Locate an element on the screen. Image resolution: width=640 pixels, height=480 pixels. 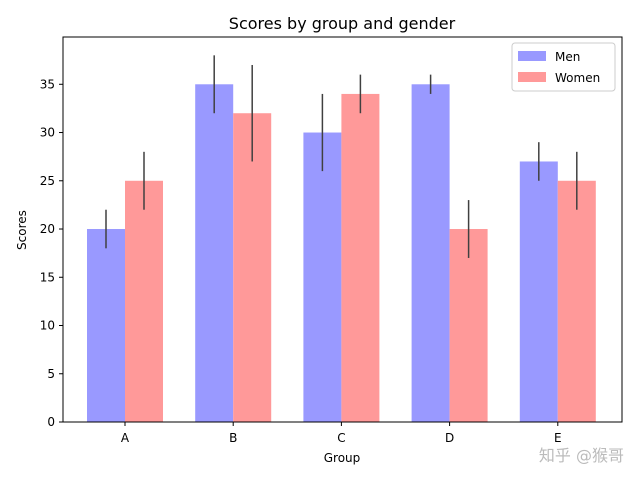
x-axis-label: Group is located at coordinates (342, 458).